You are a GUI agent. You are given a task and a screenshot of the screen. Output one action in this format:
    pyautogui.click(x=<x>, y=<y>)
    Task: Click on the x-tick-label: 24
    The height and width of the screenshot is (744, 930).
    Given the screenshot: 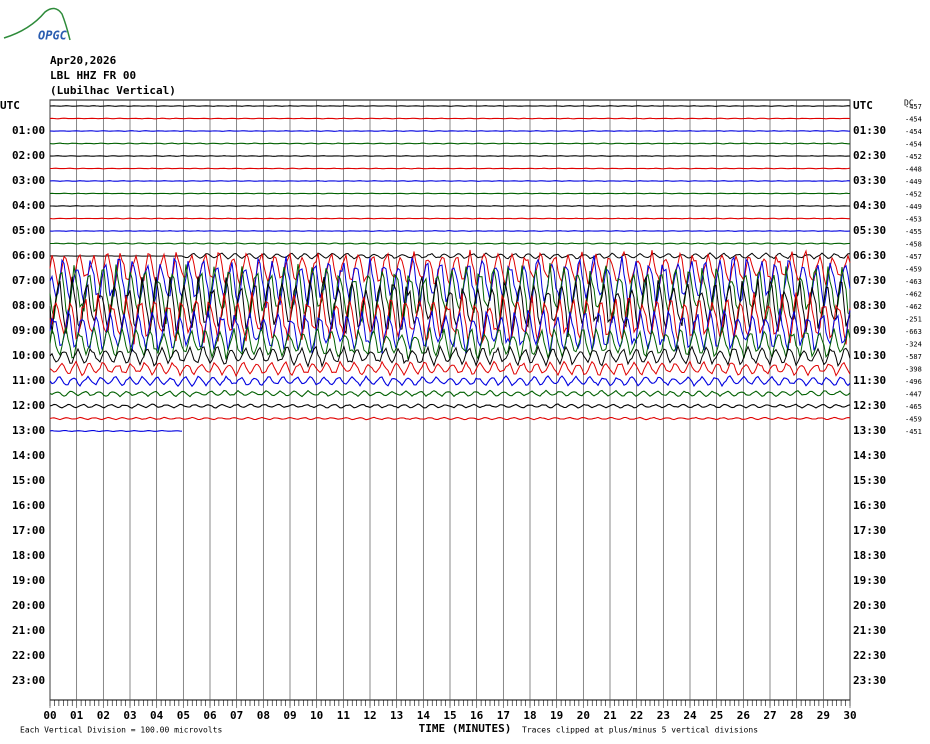 What is the action you would take?
    pyautogui.click(x=690, y=715)
    